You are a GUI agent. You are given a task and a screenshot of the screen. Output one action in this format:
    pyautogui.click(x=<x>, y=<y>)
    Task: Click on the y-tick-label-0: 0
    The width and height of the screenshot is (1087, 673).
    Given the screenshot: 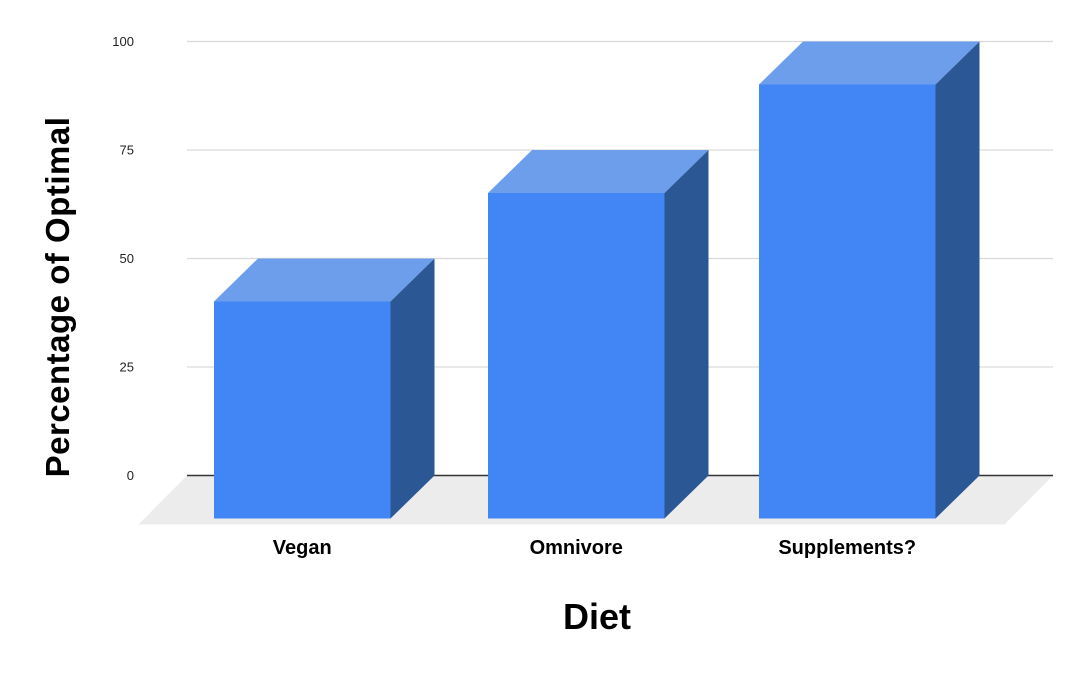 What is the action you would take?
    pyautogui.click(x=130, y=475)
    